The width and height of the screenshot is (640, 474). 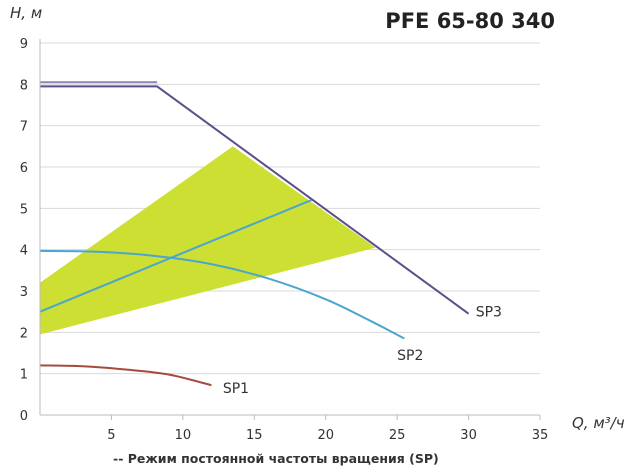 I want to click on y-tick-label: 4, so click(x=24, y=251).